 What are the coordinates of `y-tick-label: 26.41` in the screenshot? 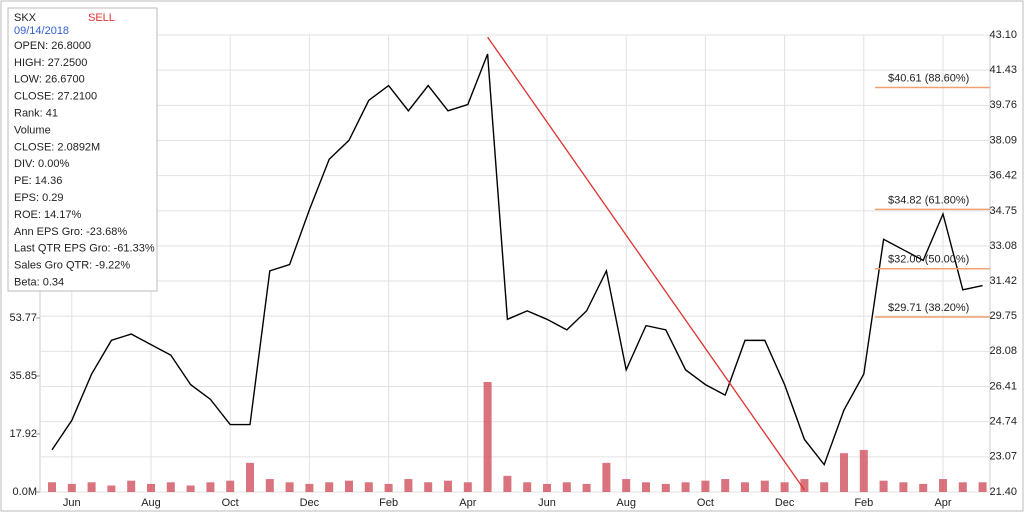 It's located at (1003, 386).